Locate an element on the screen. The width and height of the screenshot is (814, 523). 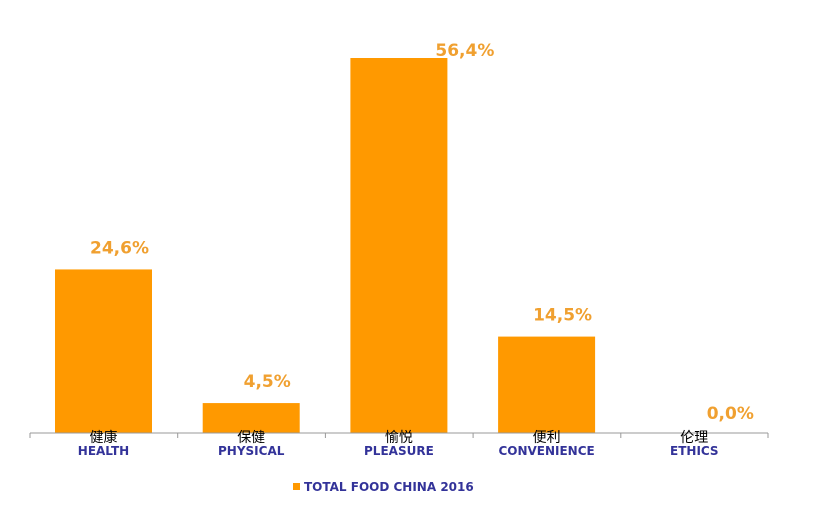
bar-convenience is located at coordinates (547, 384).